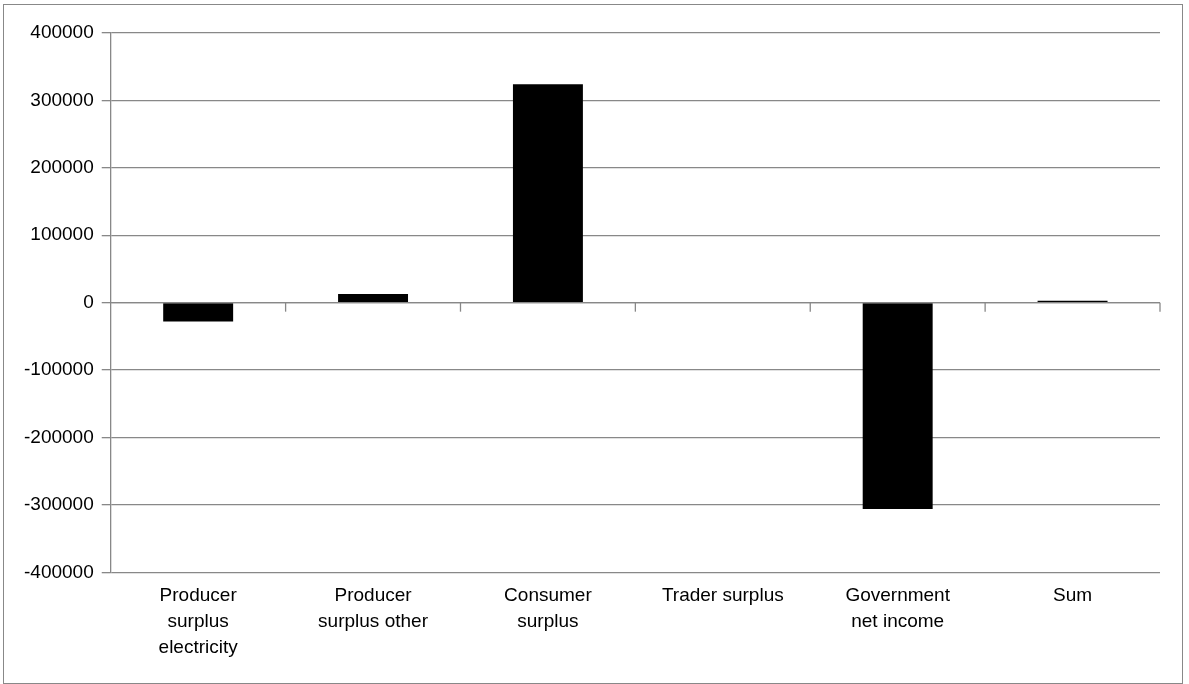 Image resolution: width=1189 pixels, height=684 pixels. What do you see at coordinates (62, 32) in the screenshot?
I see `y-tick-label: 400000` at bounding box center [62, 32].